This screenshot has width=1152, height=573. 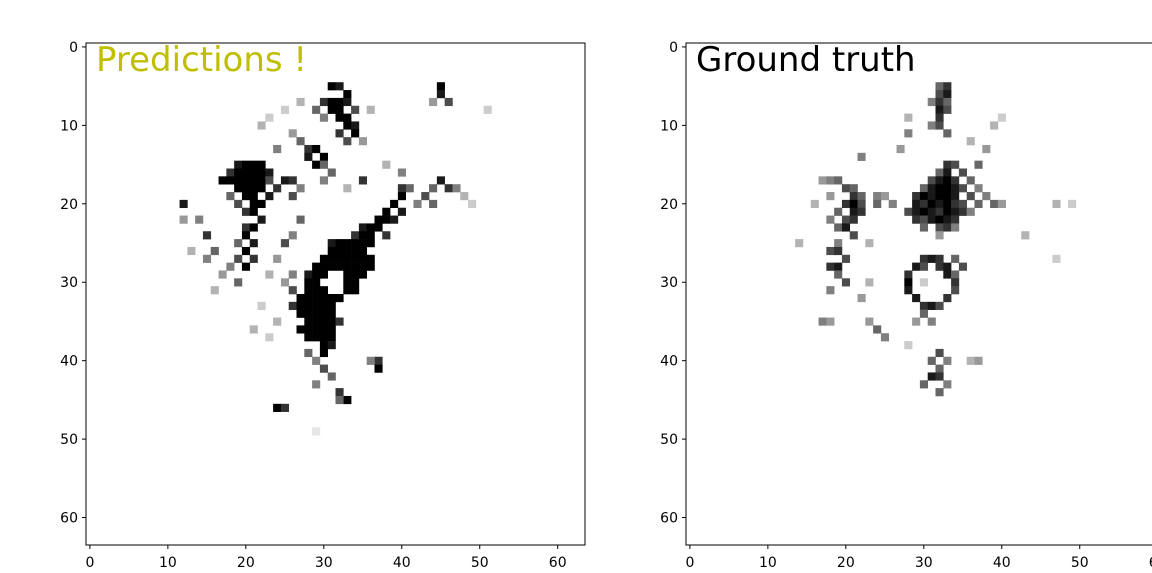 I want to click on x-tick-label: 30, so click(x=924, y=563).